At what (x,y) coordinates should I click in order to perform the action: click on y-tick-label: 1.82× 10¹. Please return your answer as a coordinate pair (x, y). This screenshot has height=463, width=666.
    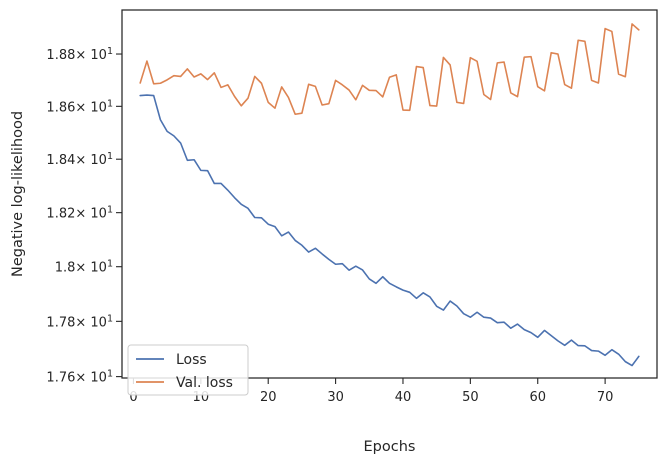
    Looking at the image, I should click on (79, 213).